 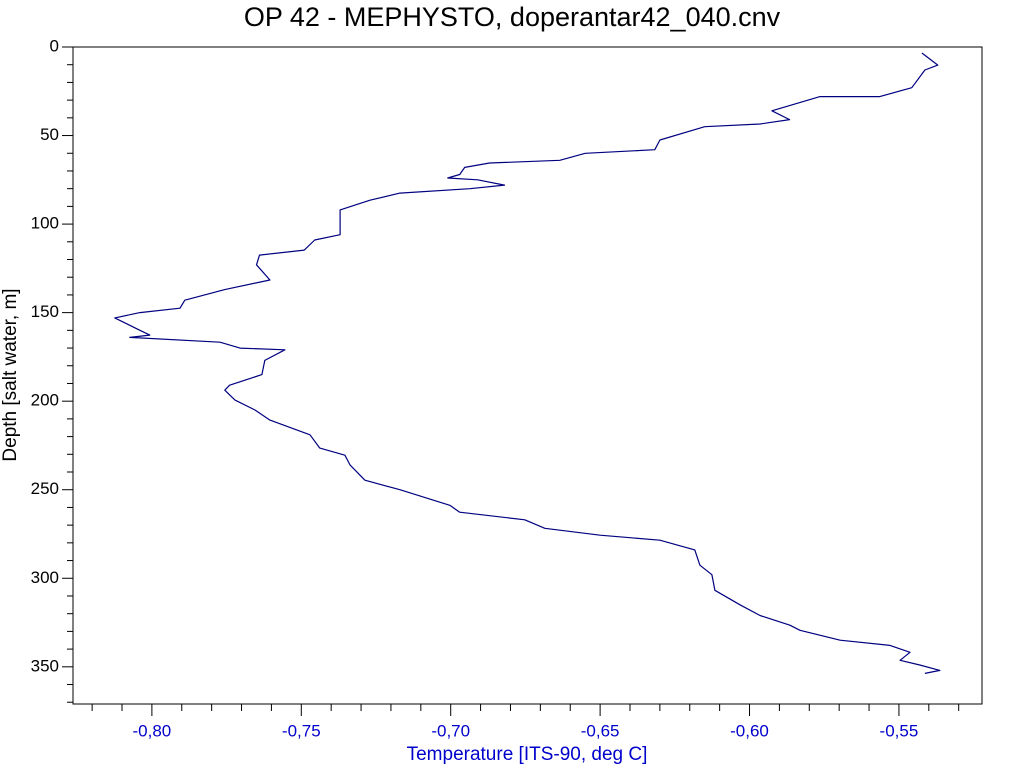 I want to click on y-tick-label: 300, so click(x=45, y=577).